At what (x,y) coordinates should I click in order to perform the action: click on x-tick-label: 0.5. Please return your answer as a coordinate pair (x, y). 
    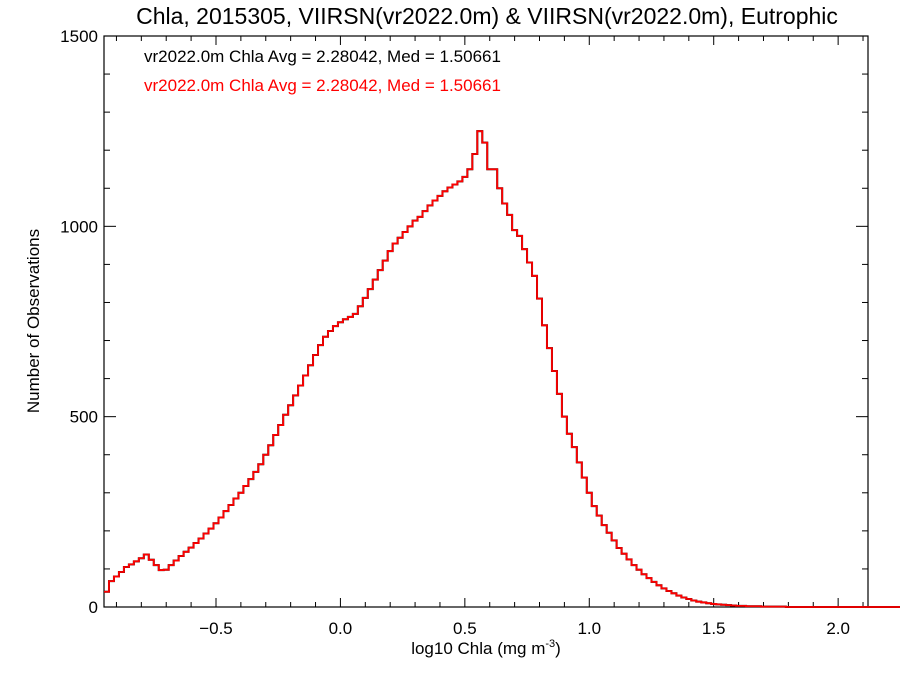
    Looking at the image, I should click on (465, 628).